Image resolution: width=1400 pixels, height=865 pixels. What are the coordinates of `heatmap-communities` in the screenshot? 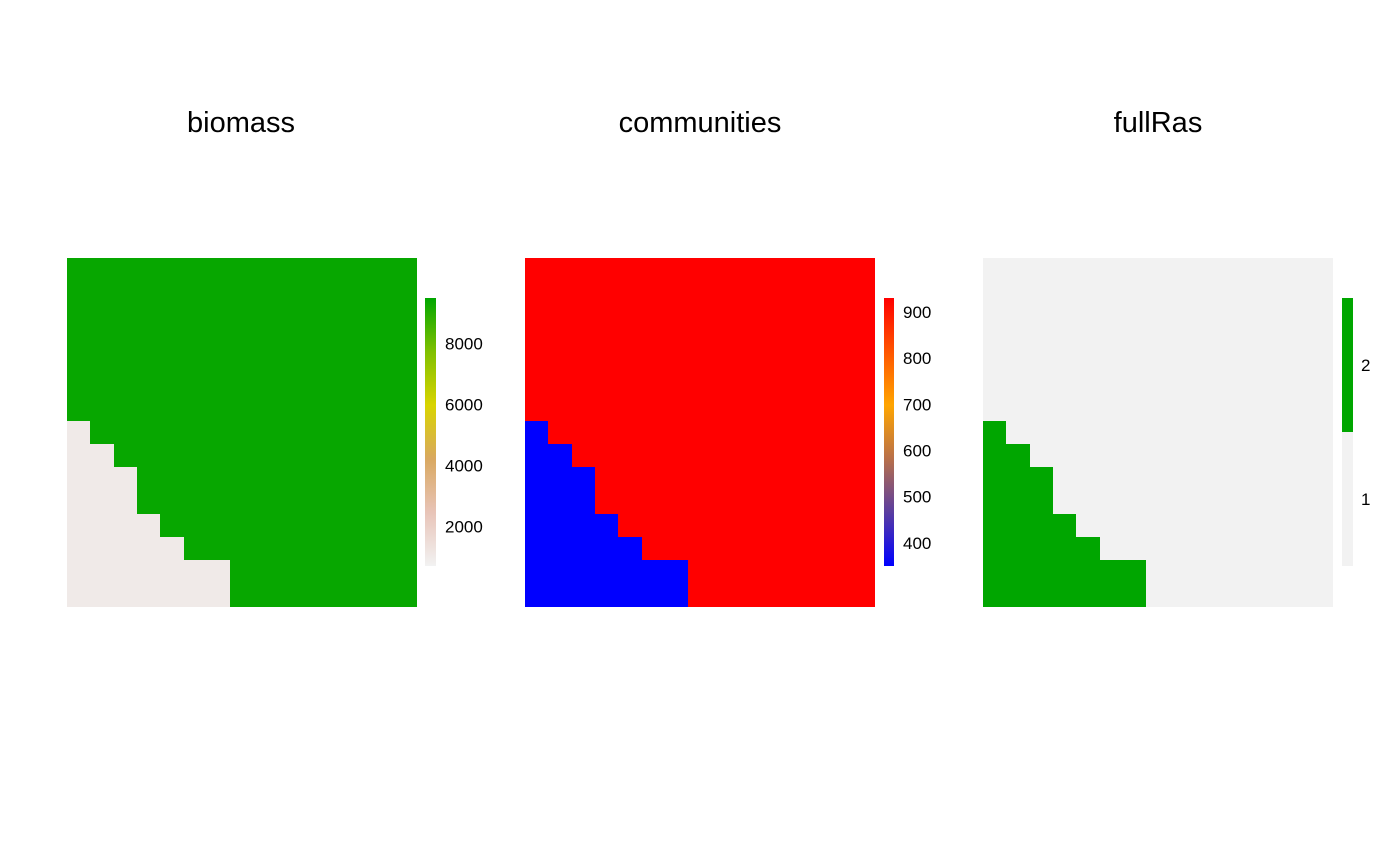 It's located at (700, 432).